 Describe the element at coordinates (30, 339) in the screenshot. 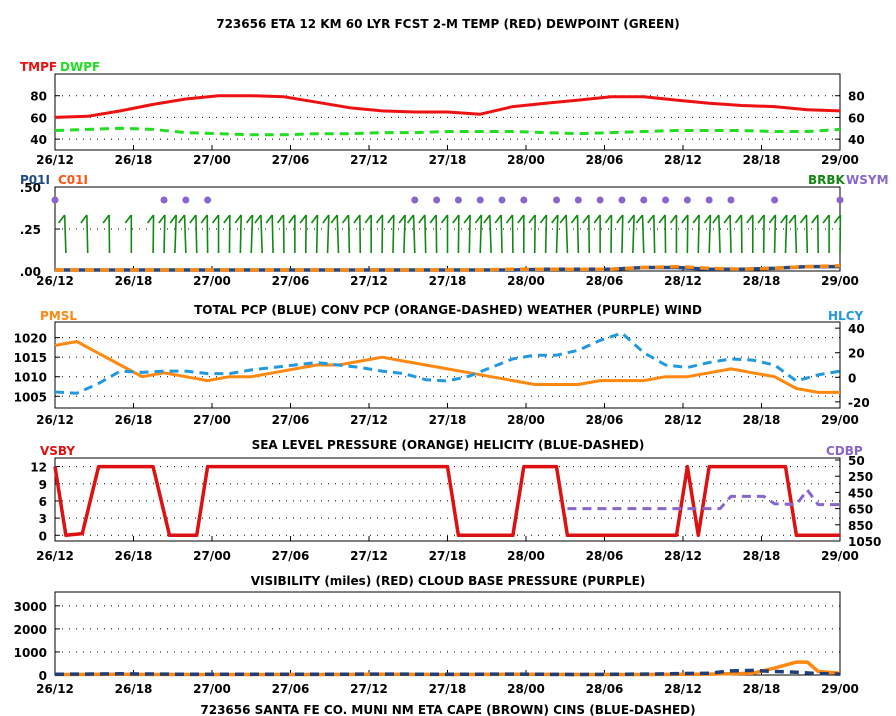

I see `y-tick-label: 1020` at that location.